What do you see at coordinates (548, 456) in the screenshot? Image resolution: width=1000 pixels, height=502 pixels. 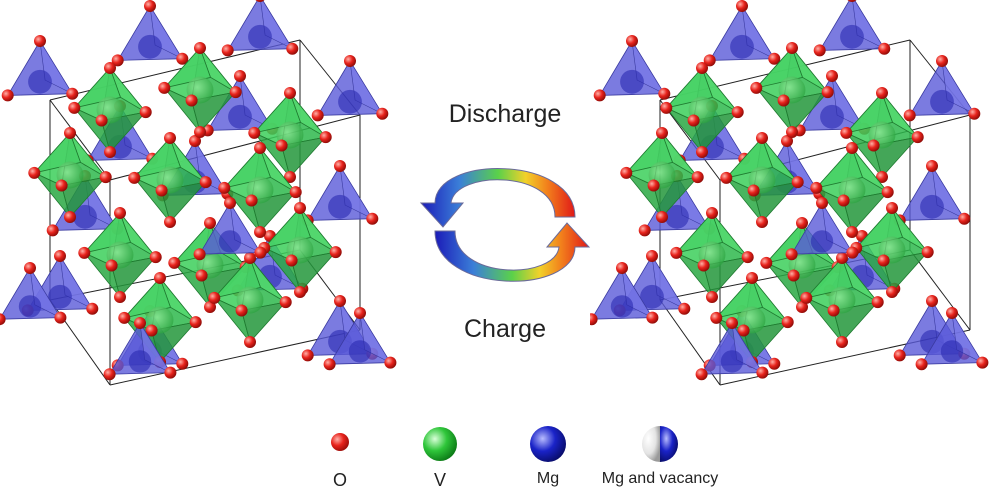 I see `legend-item-magnesium: Mg` at bounding box center [548, 456].